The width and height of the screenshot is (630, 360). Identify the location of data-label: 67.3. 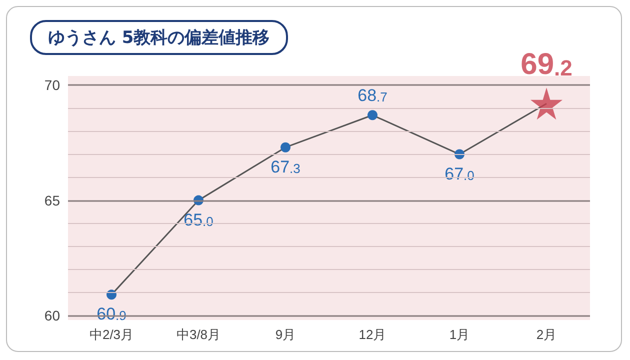
(285, 166).